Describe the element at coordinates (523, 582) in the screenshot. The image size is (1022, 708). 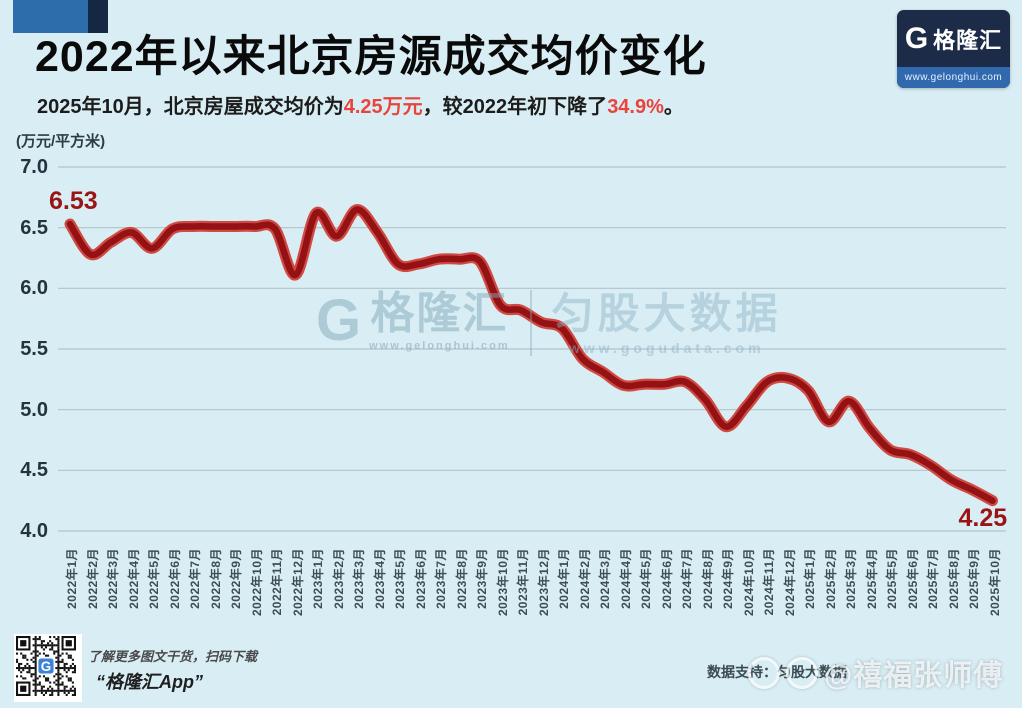
I see `x-tick-label: 2023年11月` at that location.